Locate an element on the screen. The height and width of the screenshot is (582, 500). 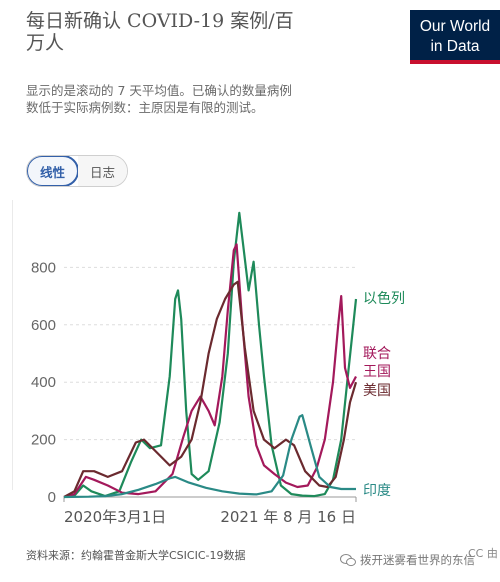
y-axis-ticks: 0 200 400 600 800 is located at coordinates (43, 382).